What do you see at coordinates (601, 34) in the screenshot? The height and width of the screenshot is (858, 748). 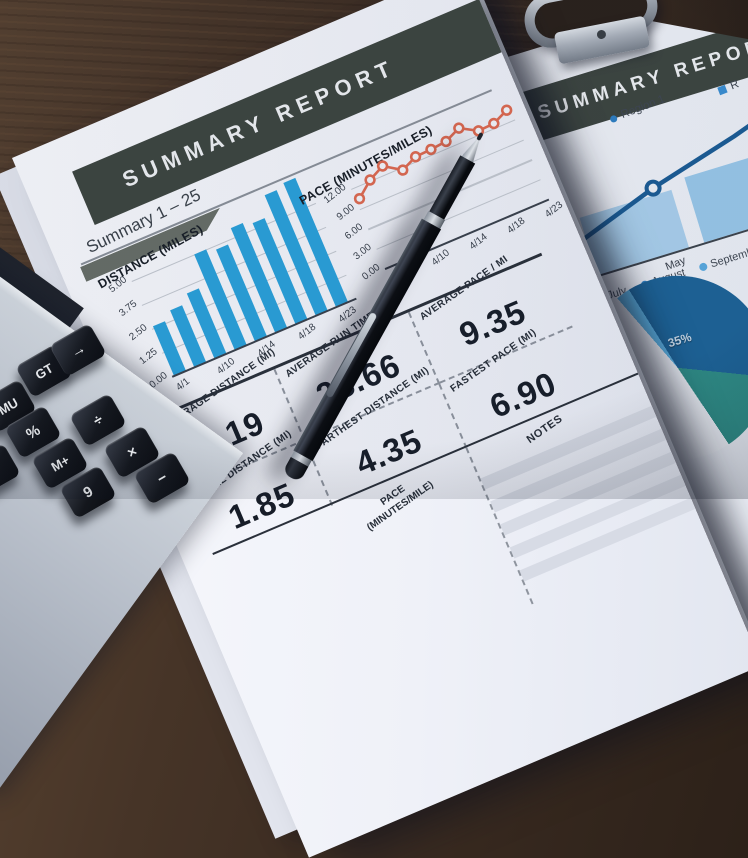 I see `clipboard-clip-plate-hole` at bounding box center [601, 34].